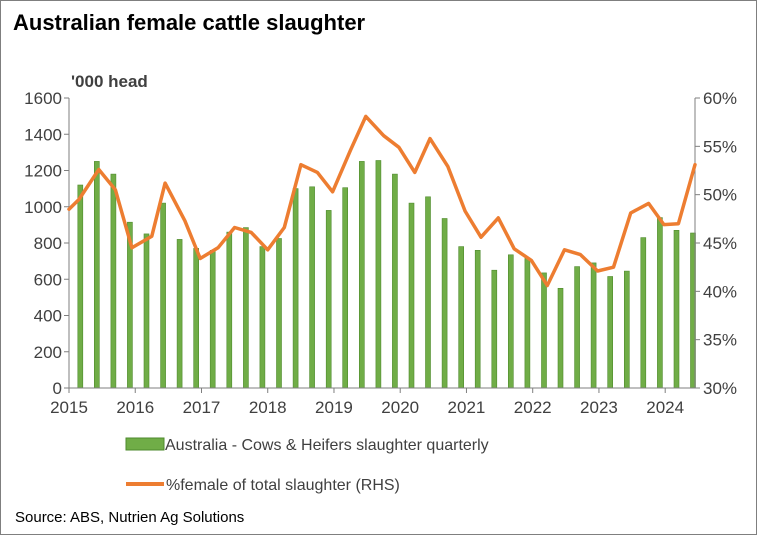  I want to click on right-tick-label: 50%, so click(720, 195).